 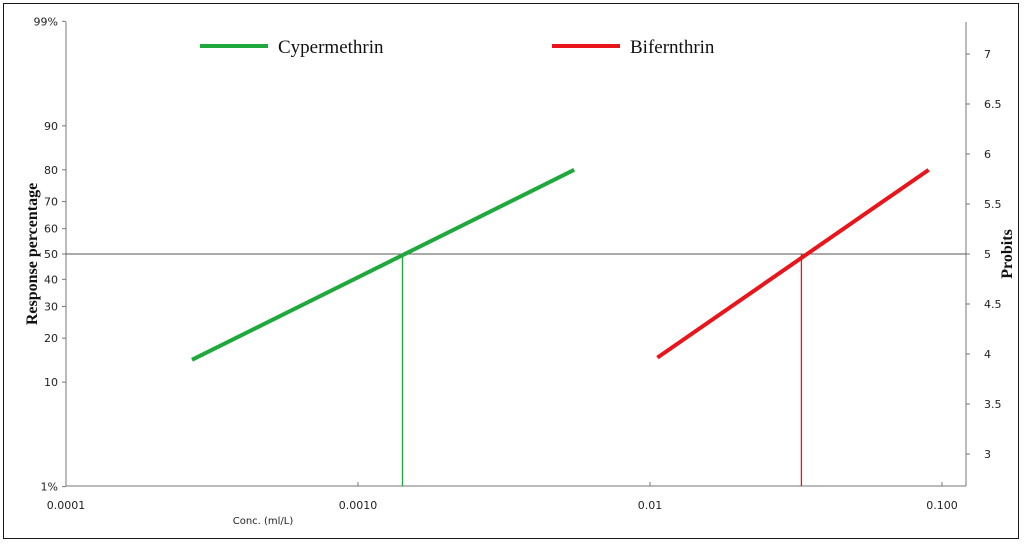 I want to click on x-tick-label: 0.01, so click(x=650, y=505).